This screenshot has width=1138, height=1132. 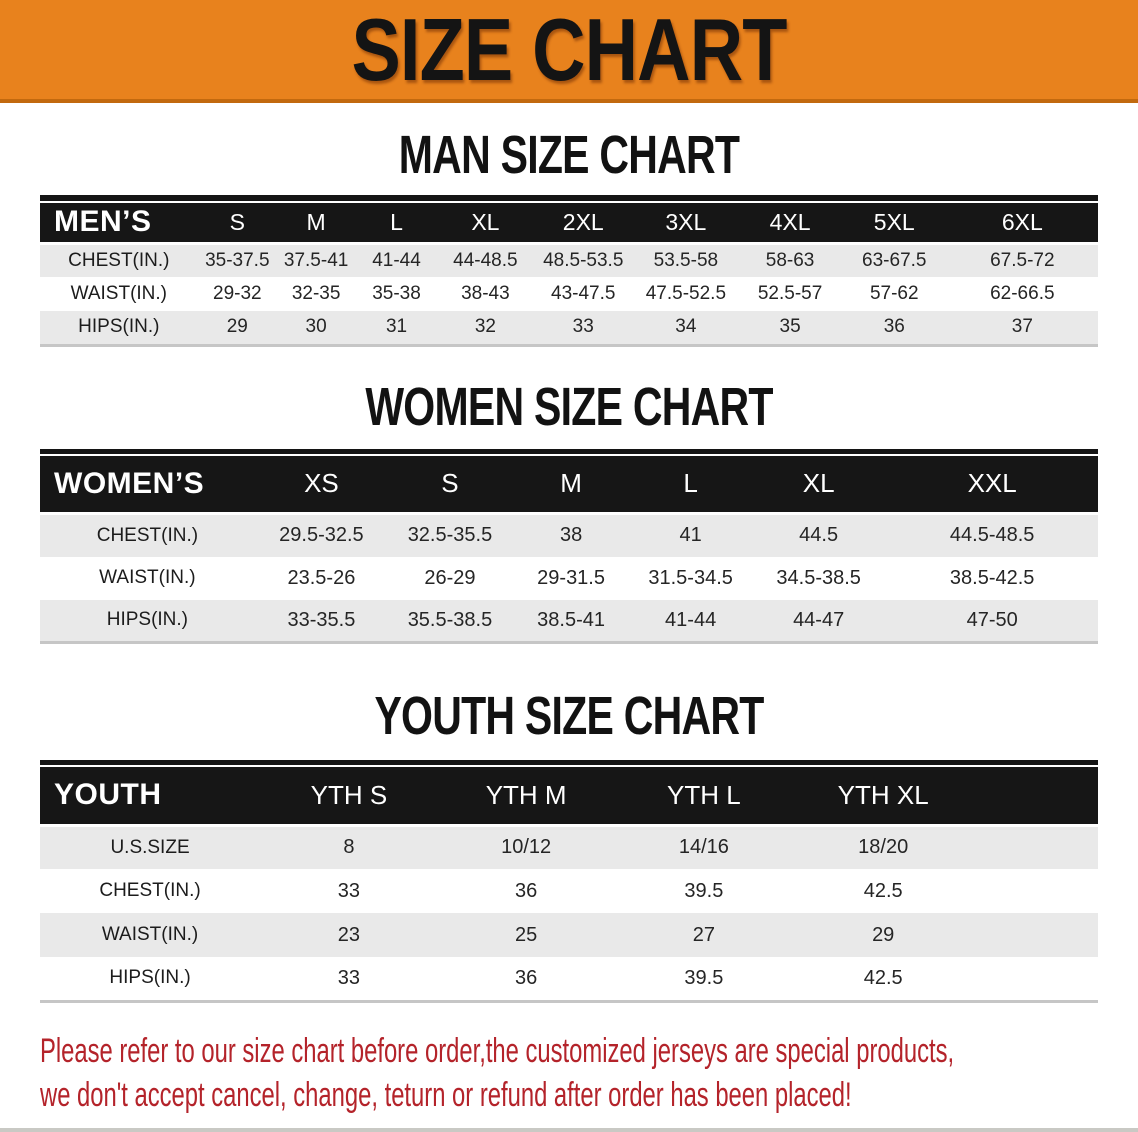 I want to click on size-value-cell: 29.5-32.5, so click(x=321, y=535).